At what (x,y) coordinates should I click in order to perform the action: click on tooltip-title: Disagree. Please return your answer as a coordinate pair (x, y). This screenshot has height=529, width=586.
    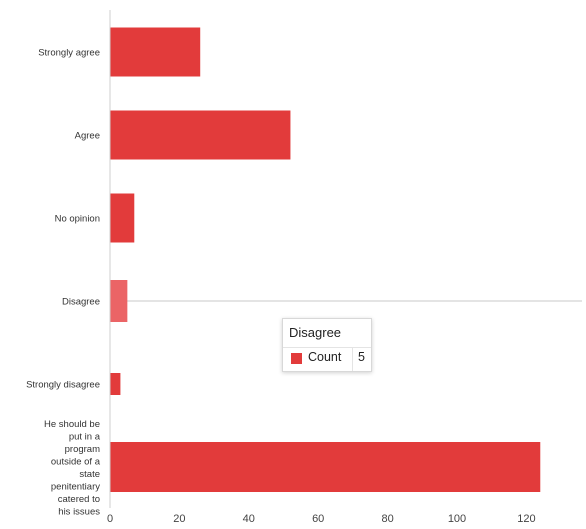
    Looking at the image, I should click on (315, 332).